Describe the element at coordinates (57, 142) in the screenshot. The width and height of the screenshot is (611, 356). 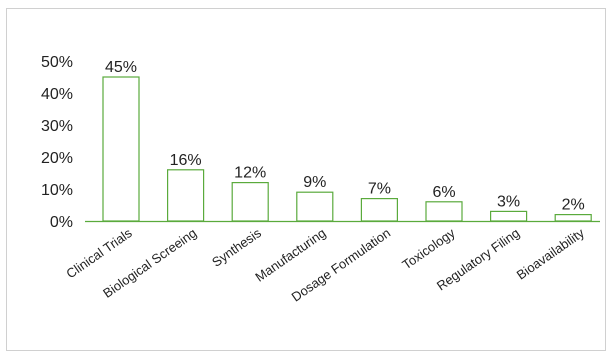
I see `y-axis-labels: 0% 10% 20% 30% 40% 50%` at that location.